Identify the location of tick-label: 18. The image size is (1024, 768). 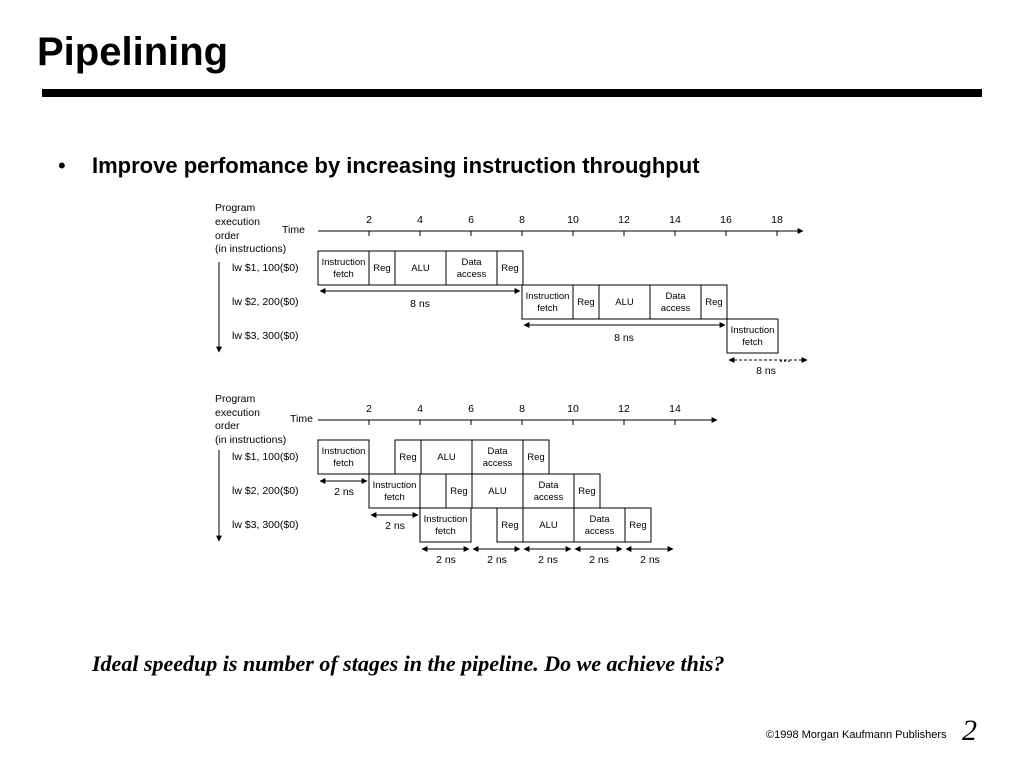
(777, 220).